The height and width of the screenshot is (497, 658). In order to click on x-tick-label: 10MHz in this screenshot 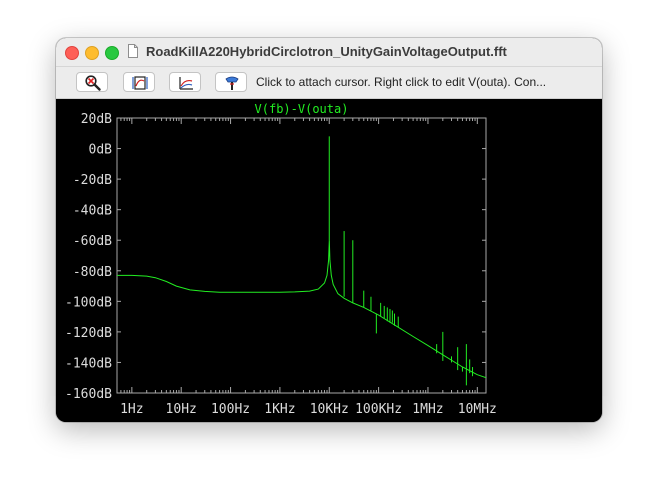, I will do `click(477, 409)`.